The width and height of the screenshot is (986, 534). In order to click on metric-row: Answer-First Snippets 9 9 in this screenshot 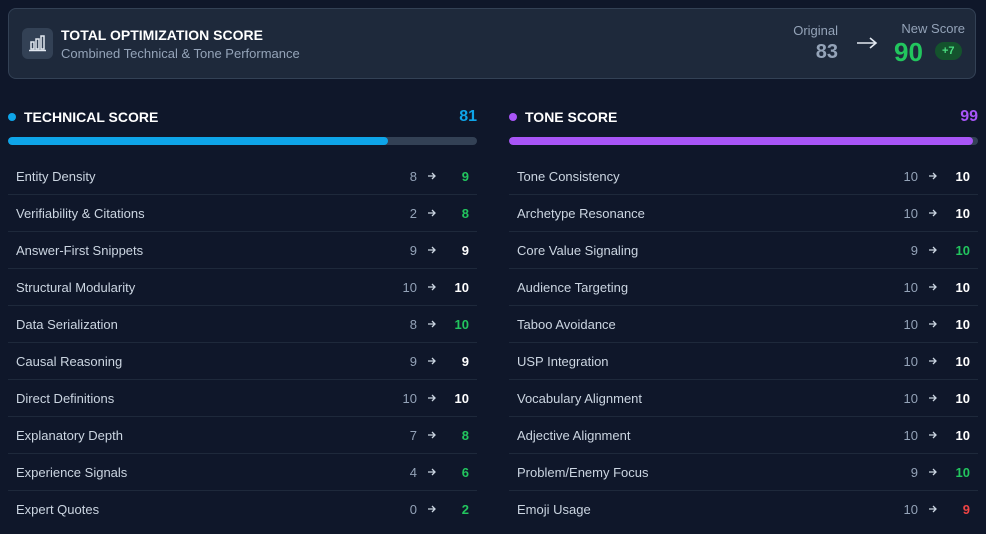, I will do `click(242, 250)`.